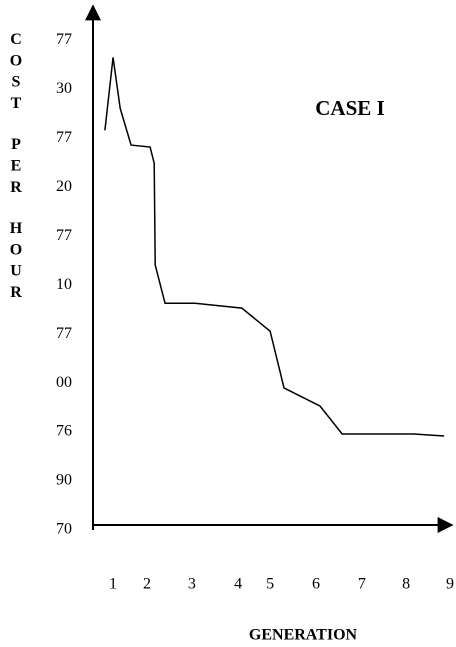 The width and height of the screenshot is (456, 647). What do you see at coordinates (64, 529) in the screenshot?
I see `y-tick-label: 70` at bounding box center [64, 529].